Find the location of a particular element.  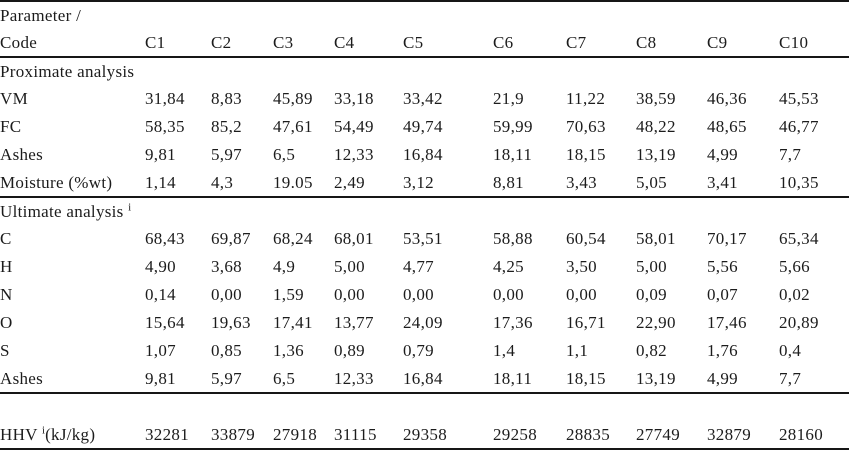

table-cell: 6,5 is located at coordinates (284, 378).